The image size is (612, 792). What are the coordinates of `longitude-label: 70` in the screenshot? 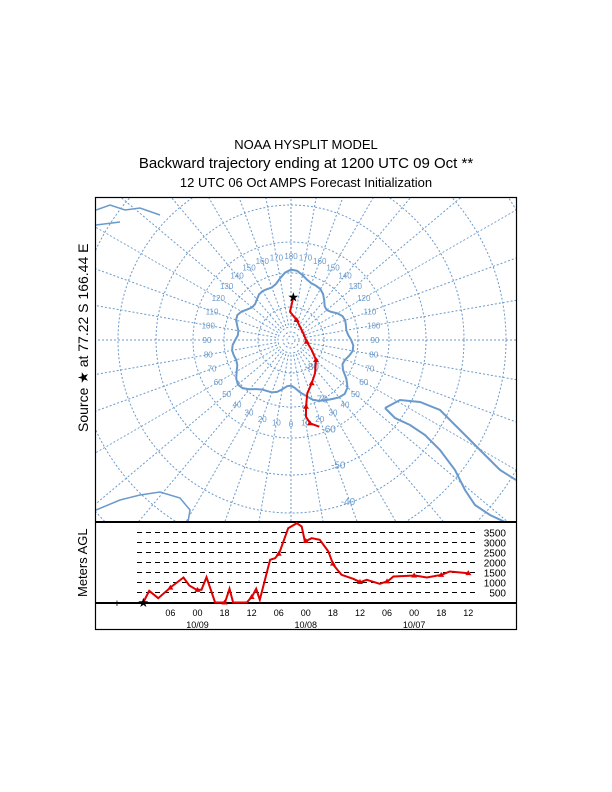 It's located at (369, 369).